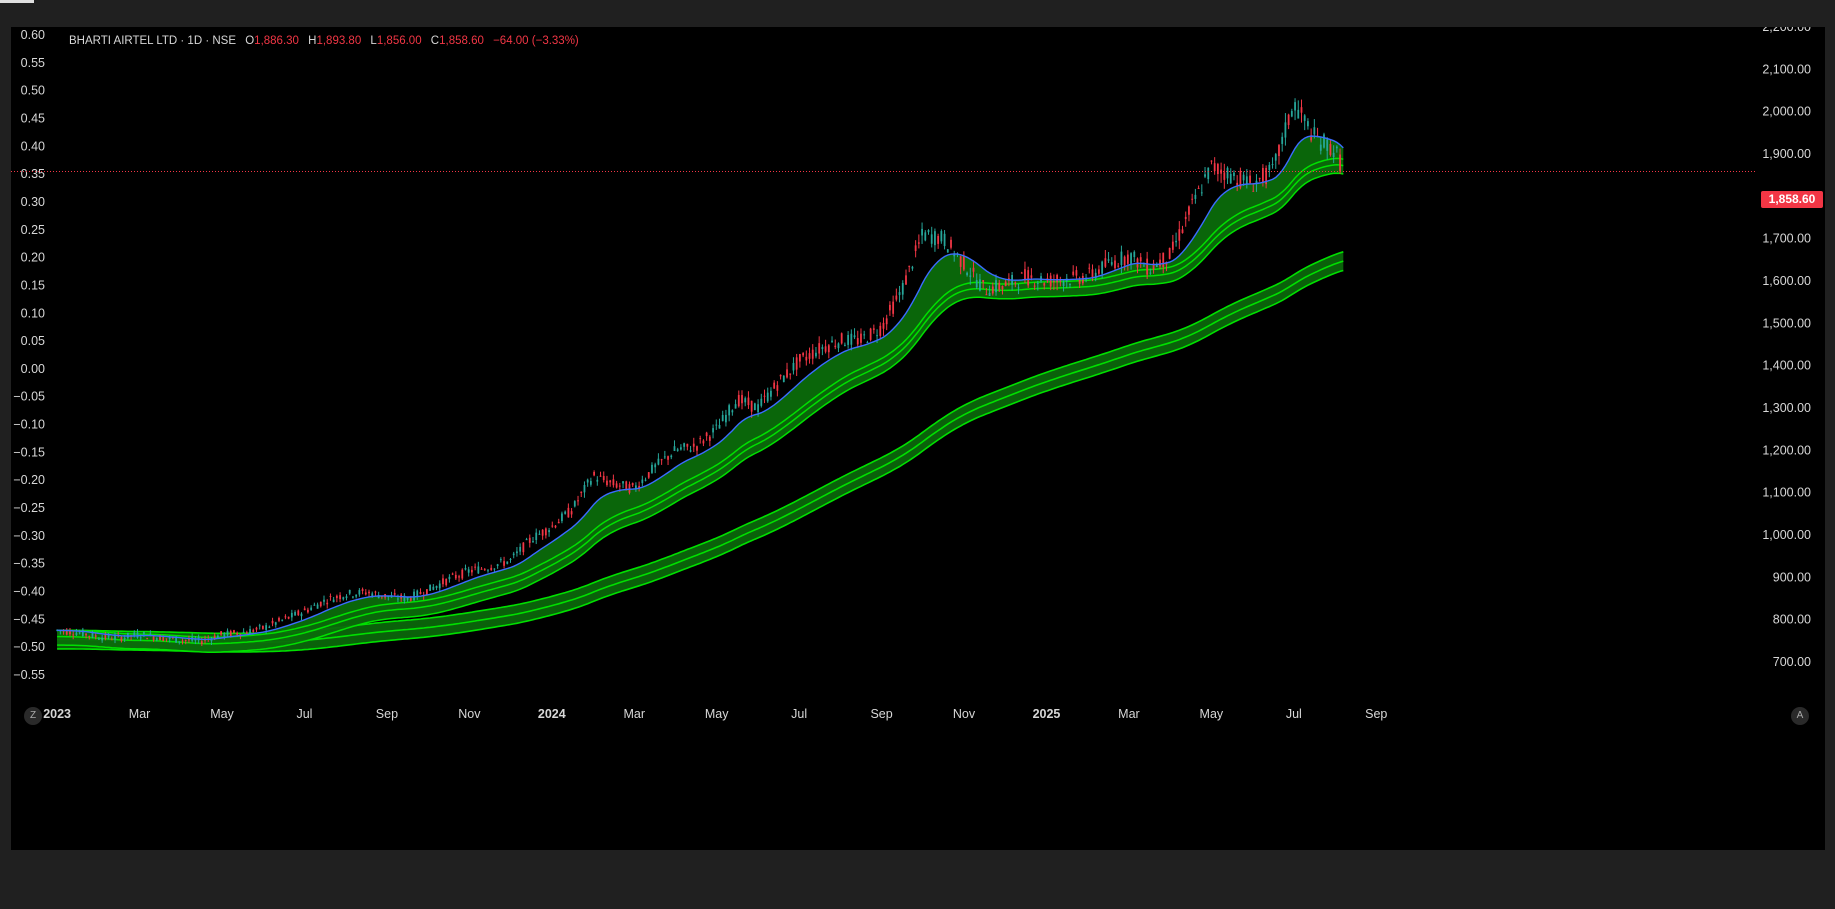  Describe the element at coordinates (33, 716) in the screenshot. I see `timezone-button: Z` at that location.